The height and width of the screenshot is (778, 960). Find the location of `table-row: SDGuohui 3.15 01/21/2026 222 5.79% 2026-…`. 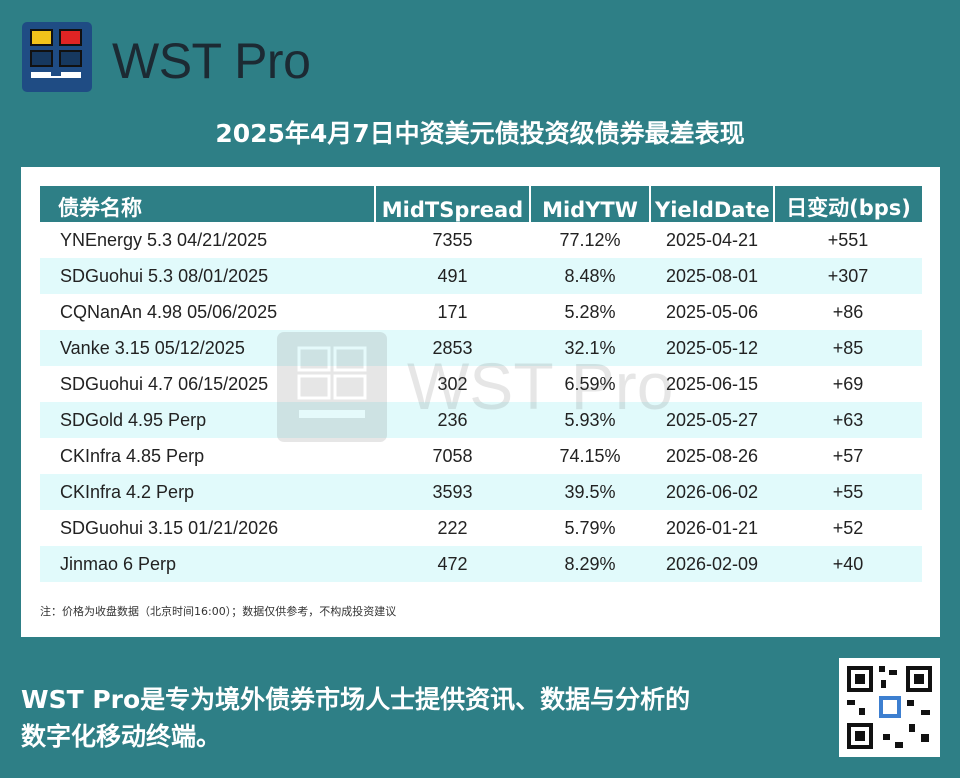

table-row: SDGuohui 3.15 01/21/2026 222 5.79% 2026-… is located at coordinates (481, 528).